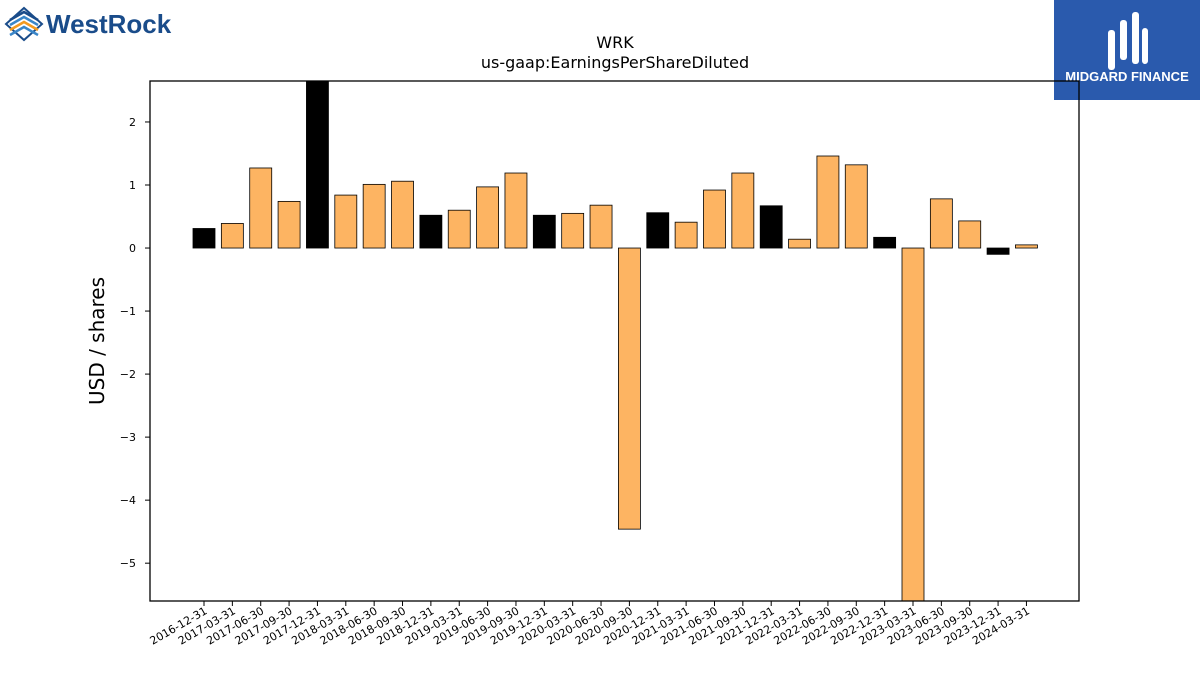 This screenshot has height=675, width=1200. Describe the element at coordinates (128, 374) in the screenshot. I see `y-tick-label: −2` at that location.